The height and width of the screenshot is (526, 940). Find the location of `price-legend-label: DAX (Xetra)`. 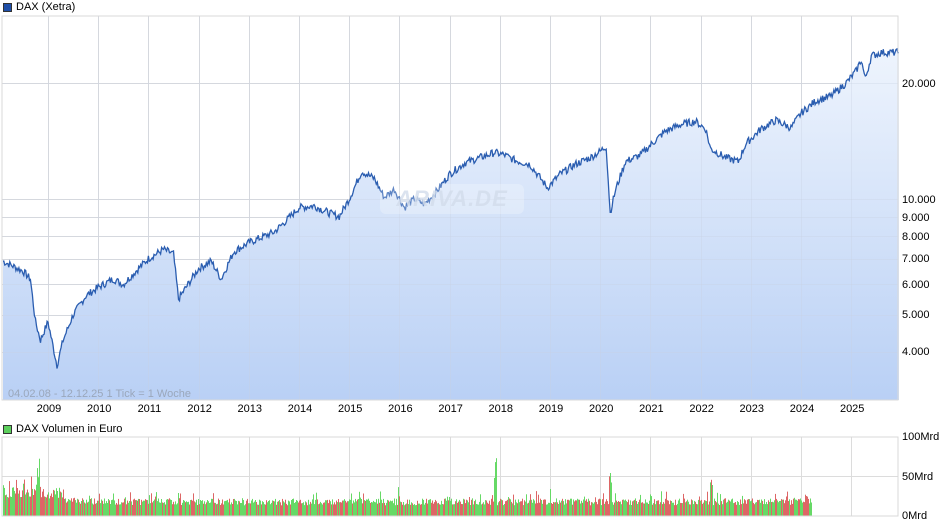

price-legend-label: DAX (Xetra) is located at coordinates (46, 7).